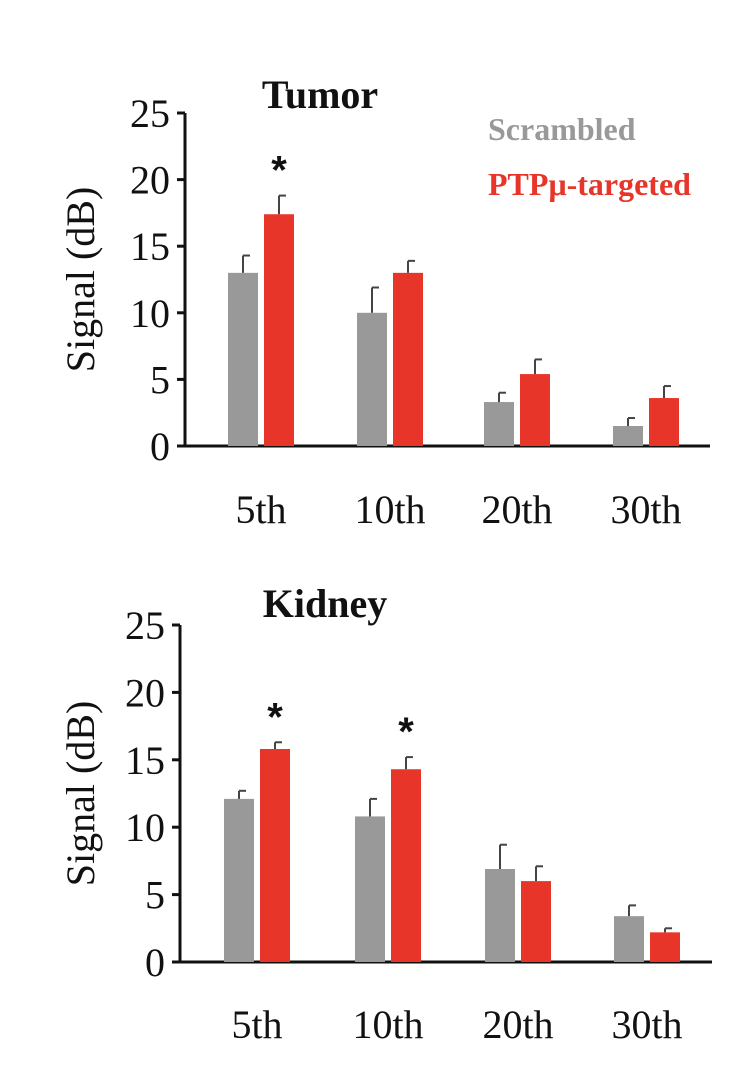  I want to click on chart-legend: Scrambled PTPμ-targeted, so click(589, 156).